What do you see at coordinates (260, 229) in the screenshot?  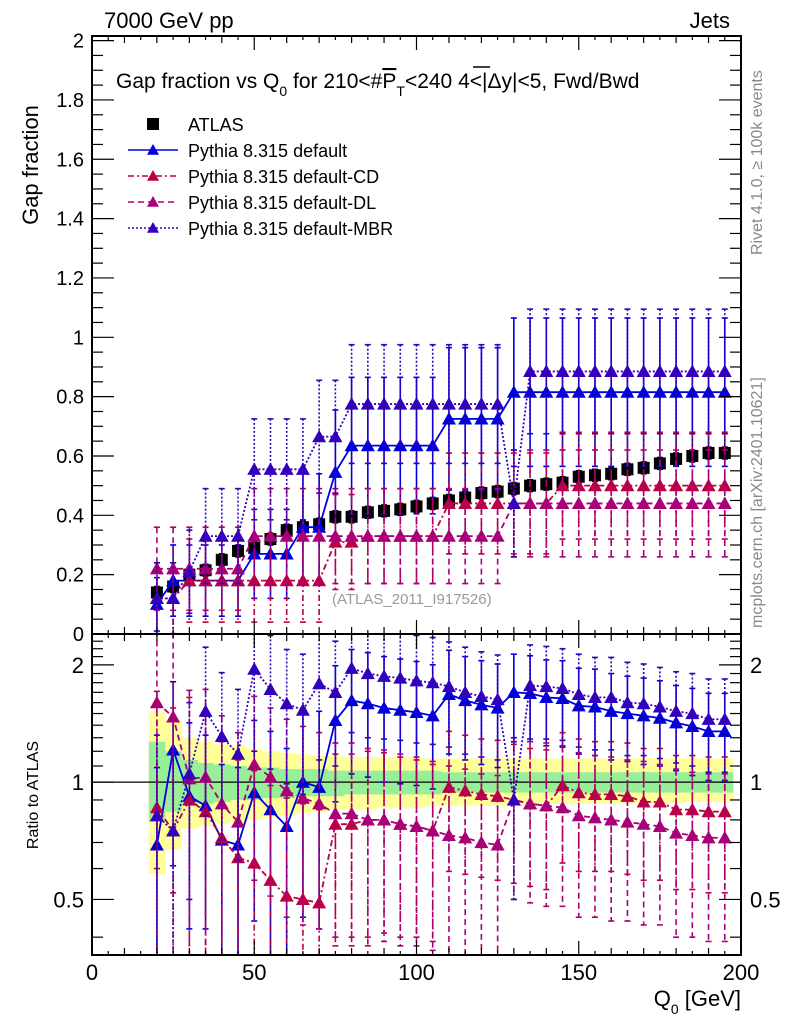 I see `legend-item-pythia-8-315-default-mbr: Pythia 8.315 default-MBR` at bounding box center [260, 229].